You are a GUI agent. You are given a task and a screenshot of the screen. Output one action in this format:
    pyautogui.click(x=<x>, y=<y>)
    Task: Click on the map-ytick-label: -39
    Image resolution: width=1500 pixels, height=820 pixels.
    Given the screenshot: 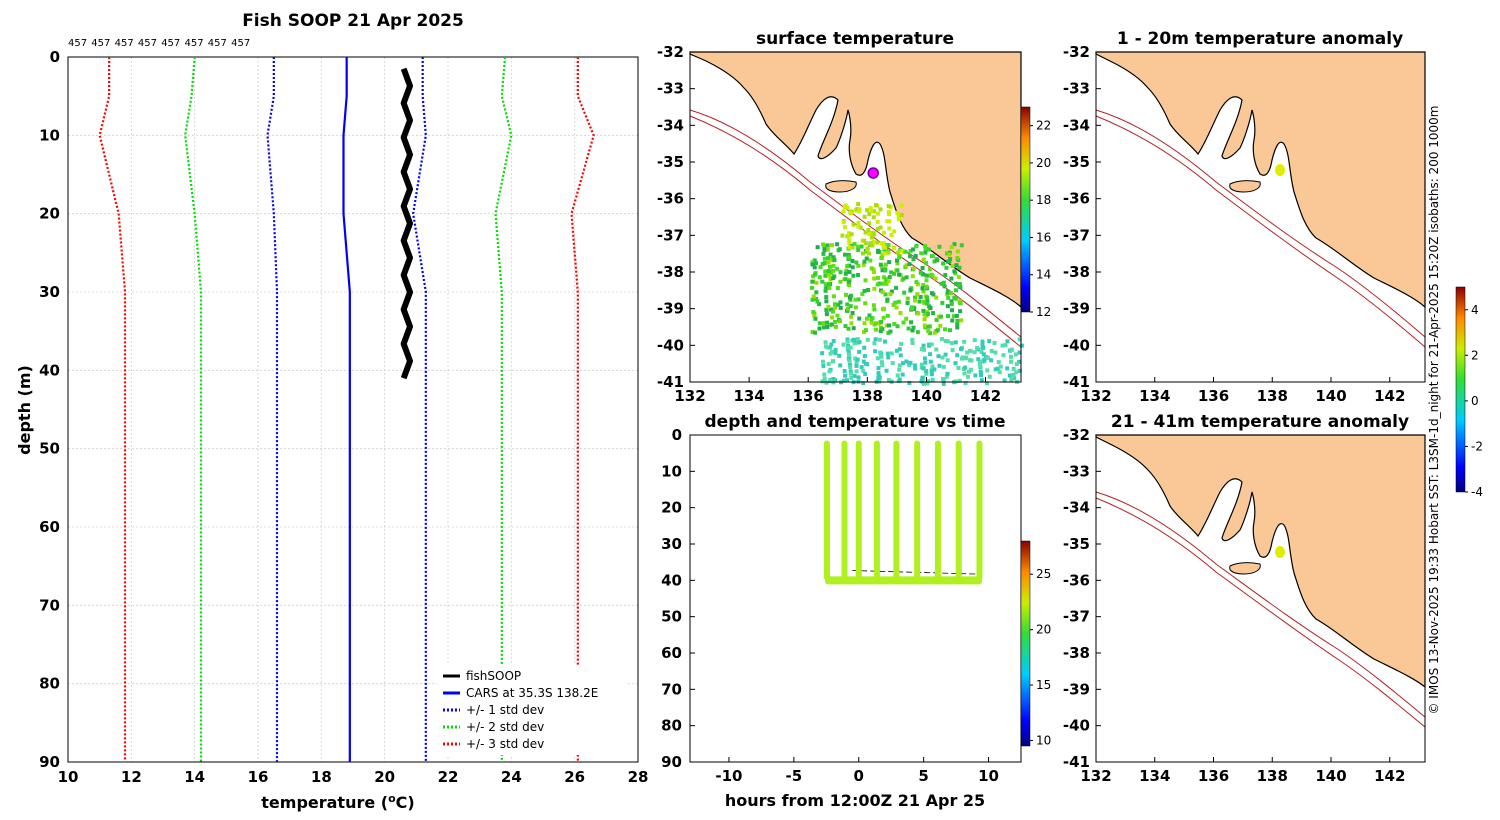 What is the action you would take?
    pyautogui.click(x=670, y=309)
    